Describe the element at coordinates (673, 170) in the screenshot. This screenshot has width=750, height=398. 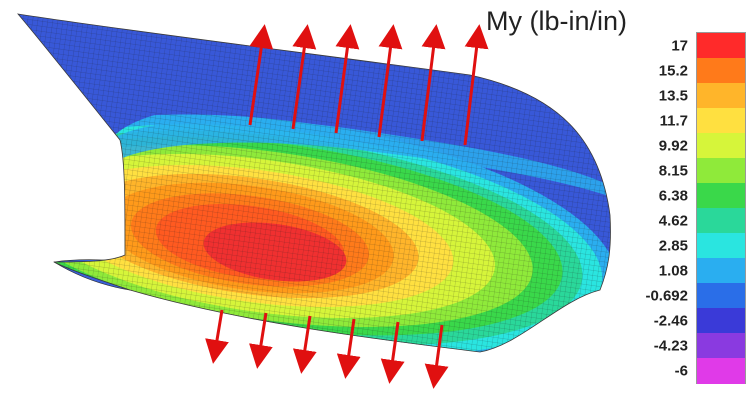
I see `legend-tick-label: 8.15` at that location.